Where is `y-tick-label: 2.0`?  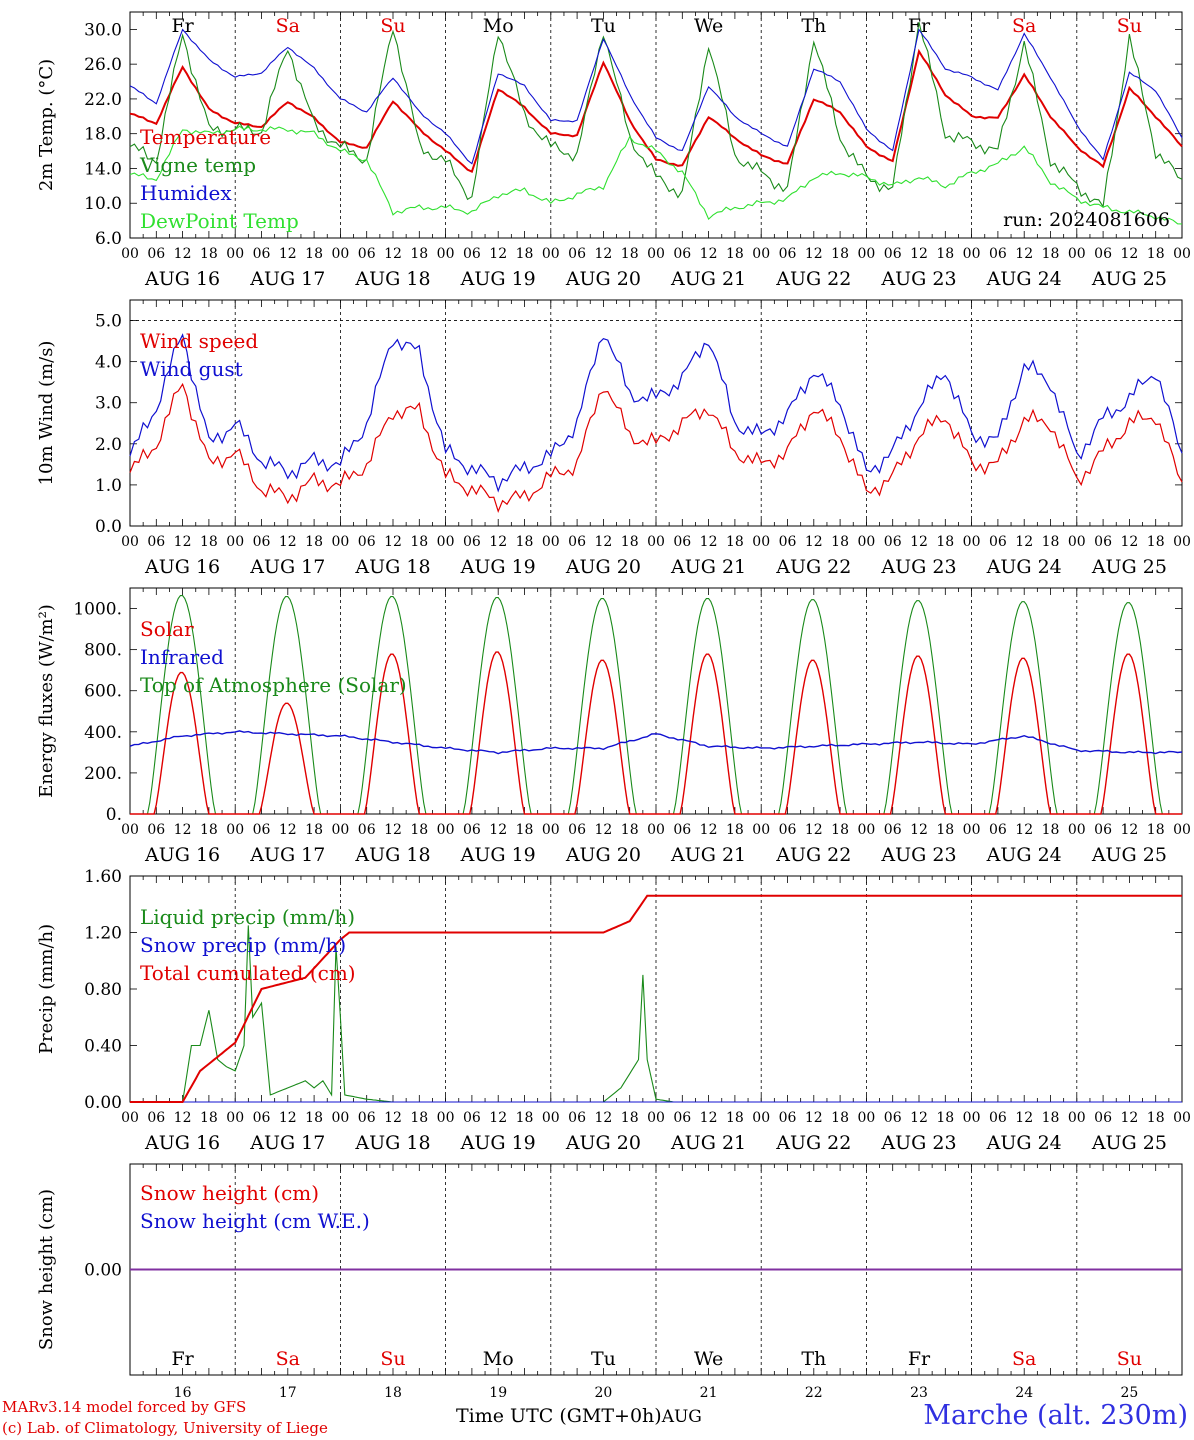
y-tick-label: 2.0 is located at coordinates (108, 445).